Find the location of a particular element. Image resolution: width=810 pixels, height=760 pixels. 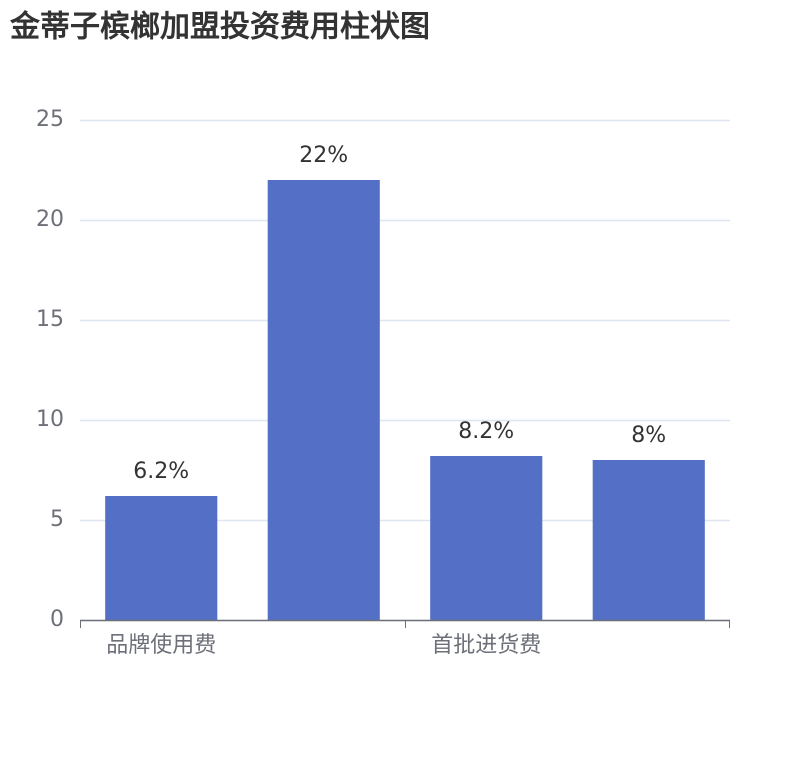

x-tick-label: 品牌使用费 is located at coordinates (161, 645).